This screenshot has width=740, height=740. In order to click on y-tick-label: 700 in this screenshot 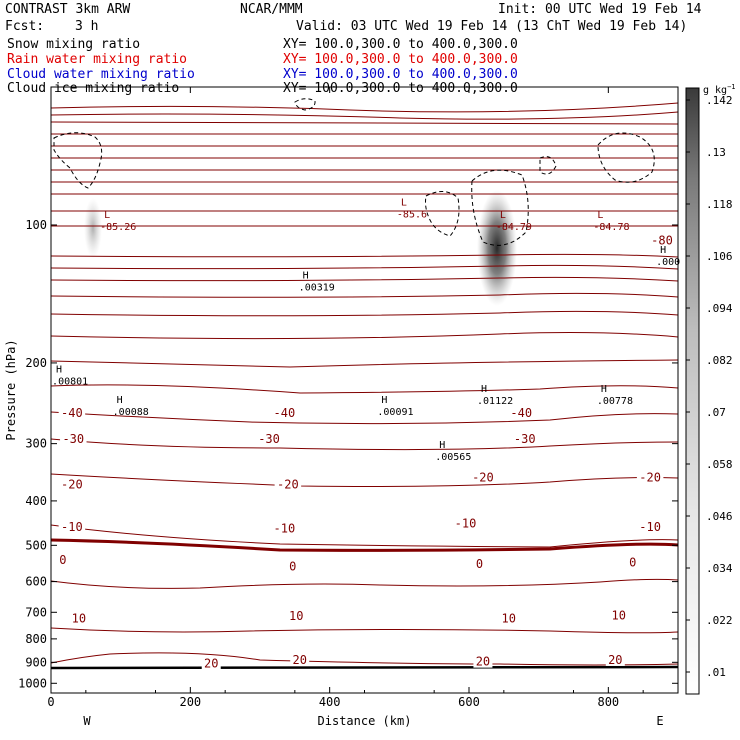, I will do `click(36, 612)`.